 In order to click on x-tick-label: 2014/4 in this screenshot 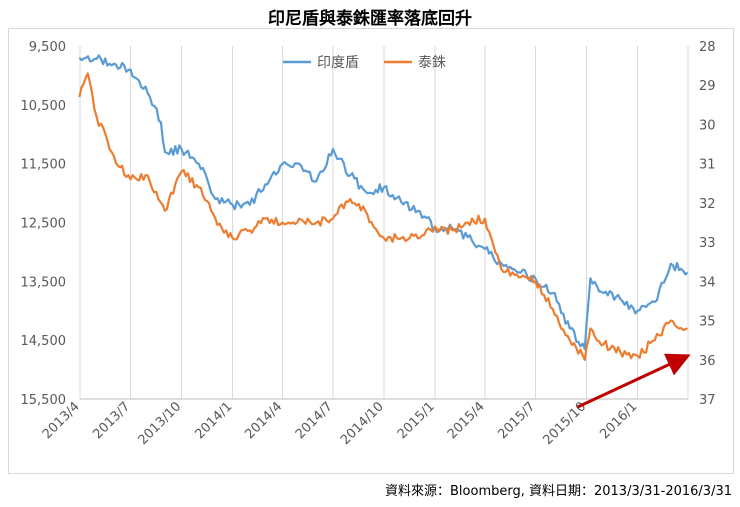, I will do `click(263, 420)`.